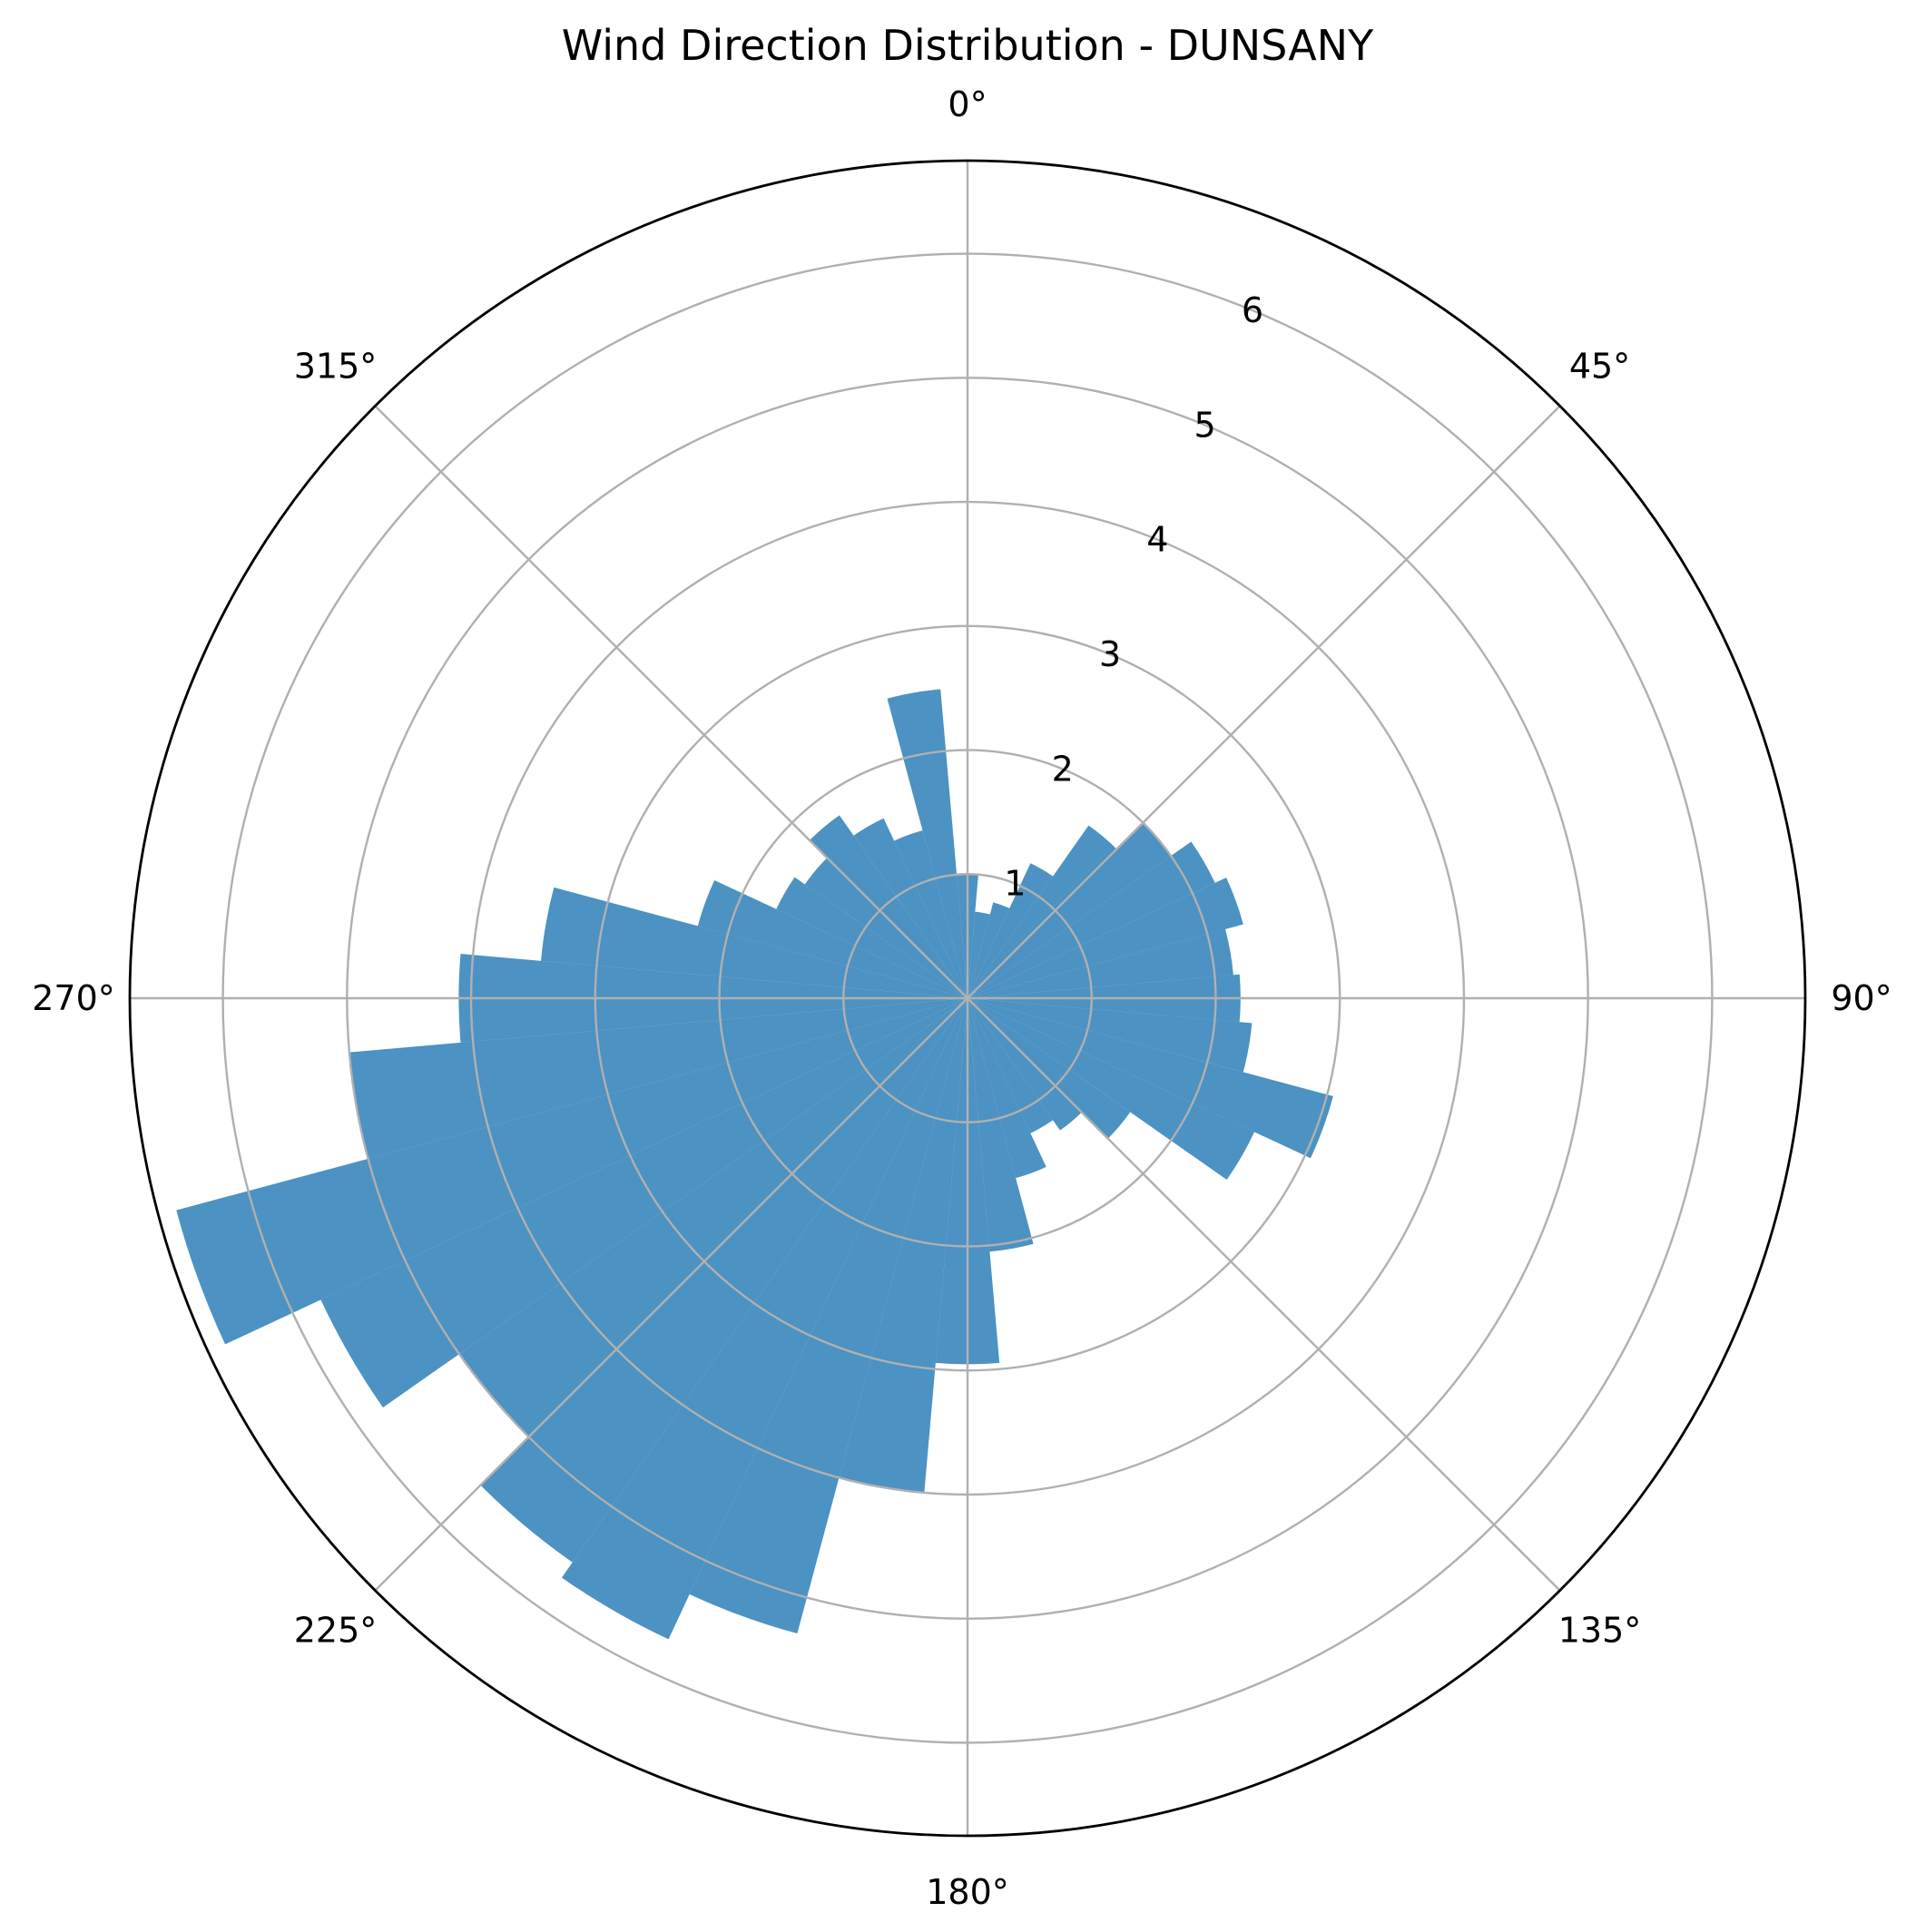  I want to click on radial-tick-label: 4, so click(1157, 540).